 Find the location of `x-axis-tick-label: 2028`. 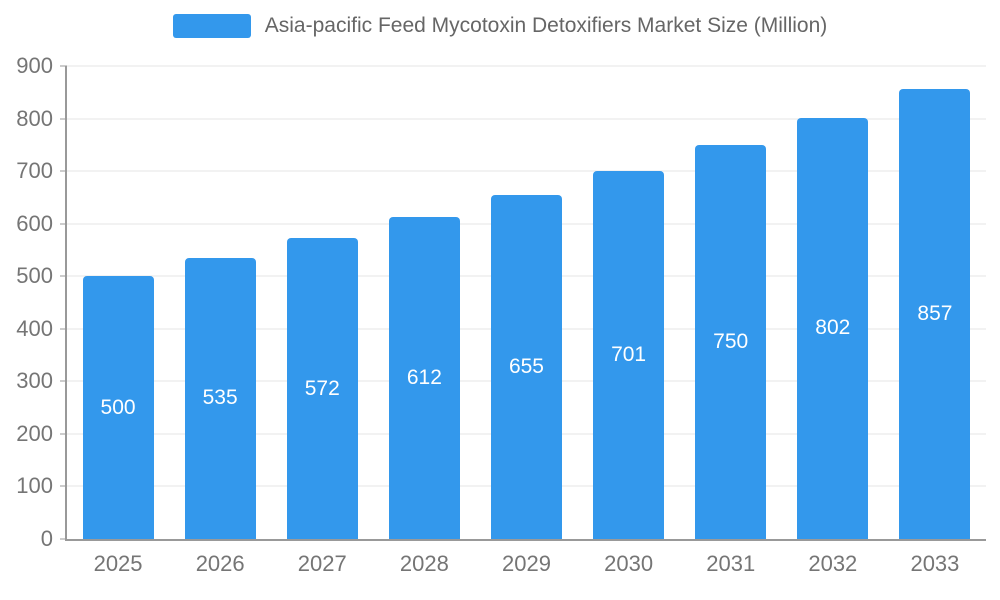

x-axis-tick-label: 2028 is located at coordinates (424, 563).